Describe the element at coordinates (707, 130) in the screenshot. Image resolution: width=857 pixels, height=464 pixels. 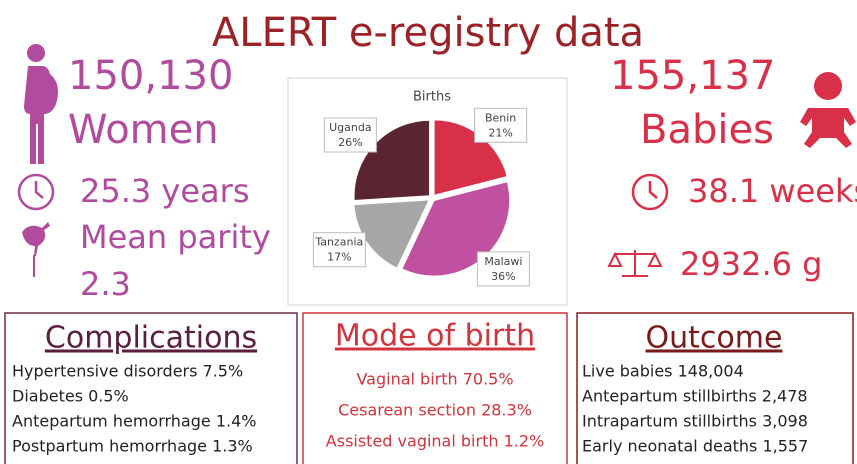
I see `babies-label: Babies` at that location.